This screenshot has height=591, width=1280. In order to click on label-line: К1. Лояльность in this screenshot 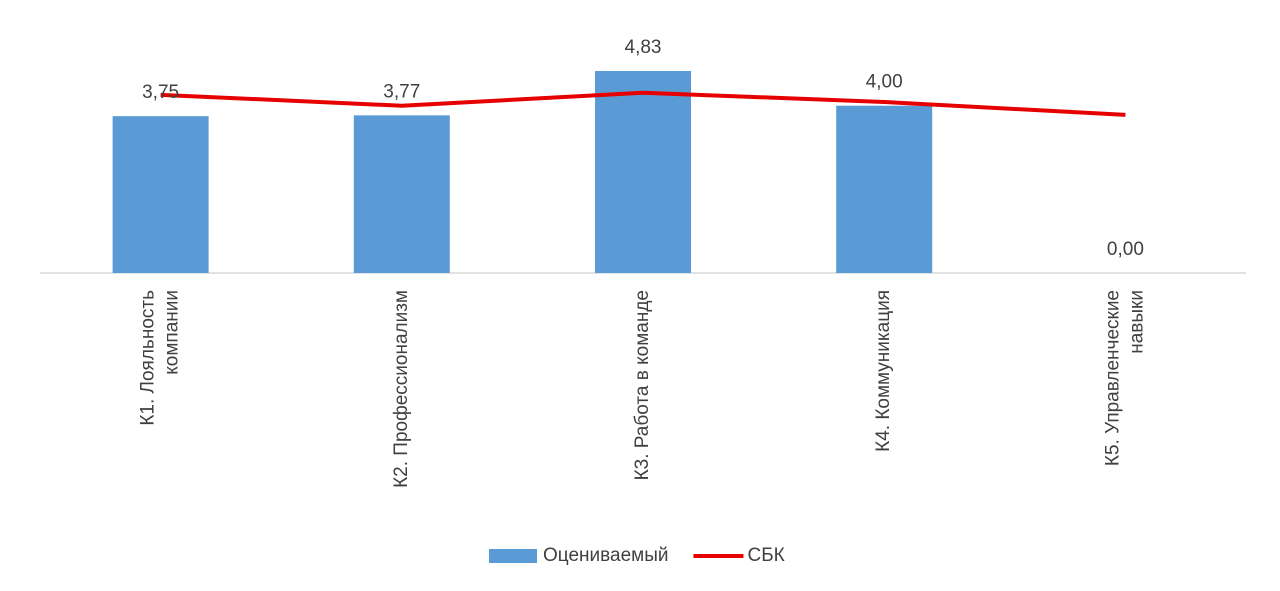, I will do `click(148, 358)`.